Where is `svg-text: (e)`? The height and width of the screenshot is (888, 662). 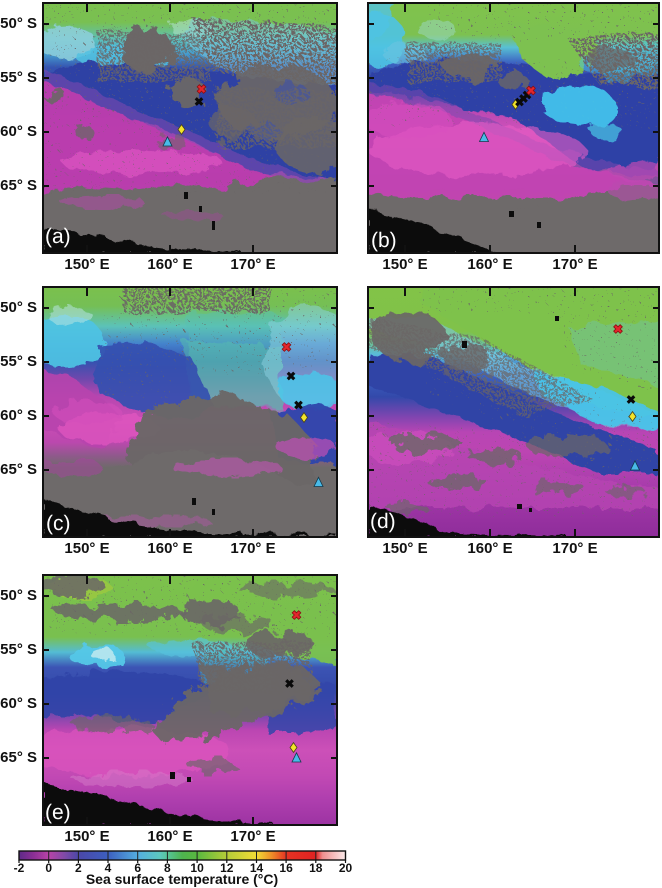
svg-text: (e) is located at coordinates (58, 812).